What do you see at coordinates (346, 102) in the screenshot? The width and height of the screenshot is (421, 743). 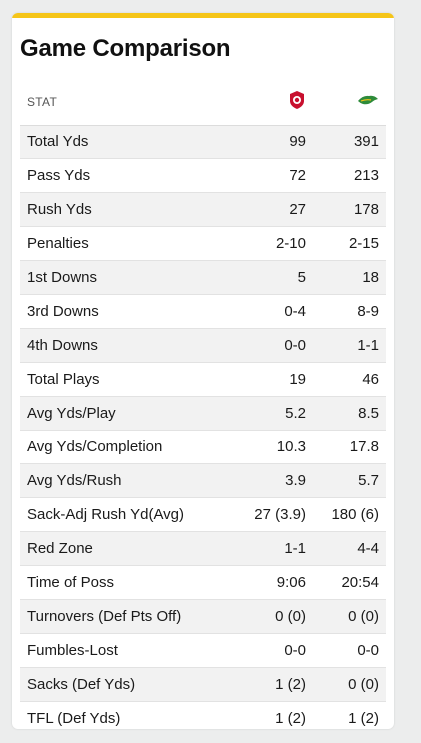 I see `team2-column-header` at bounding box center [346, 102].